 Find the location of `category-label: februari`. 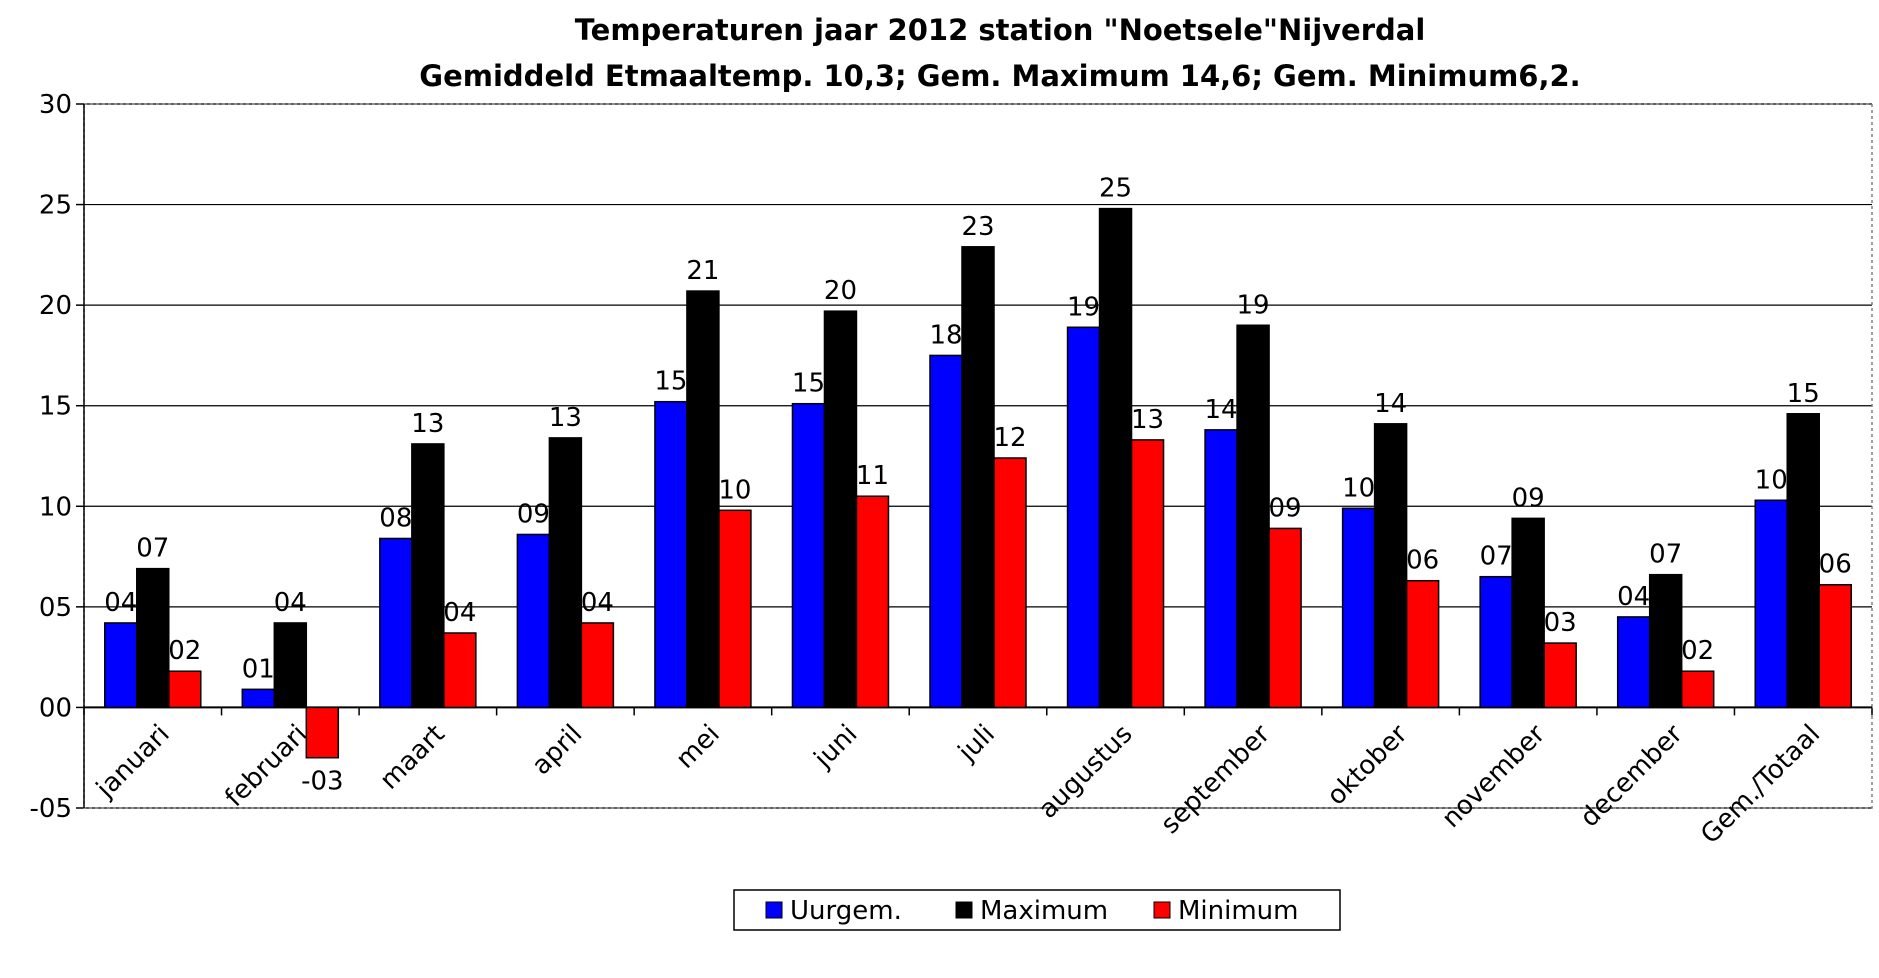

category-label: februari is located at coordinates (266, 766).